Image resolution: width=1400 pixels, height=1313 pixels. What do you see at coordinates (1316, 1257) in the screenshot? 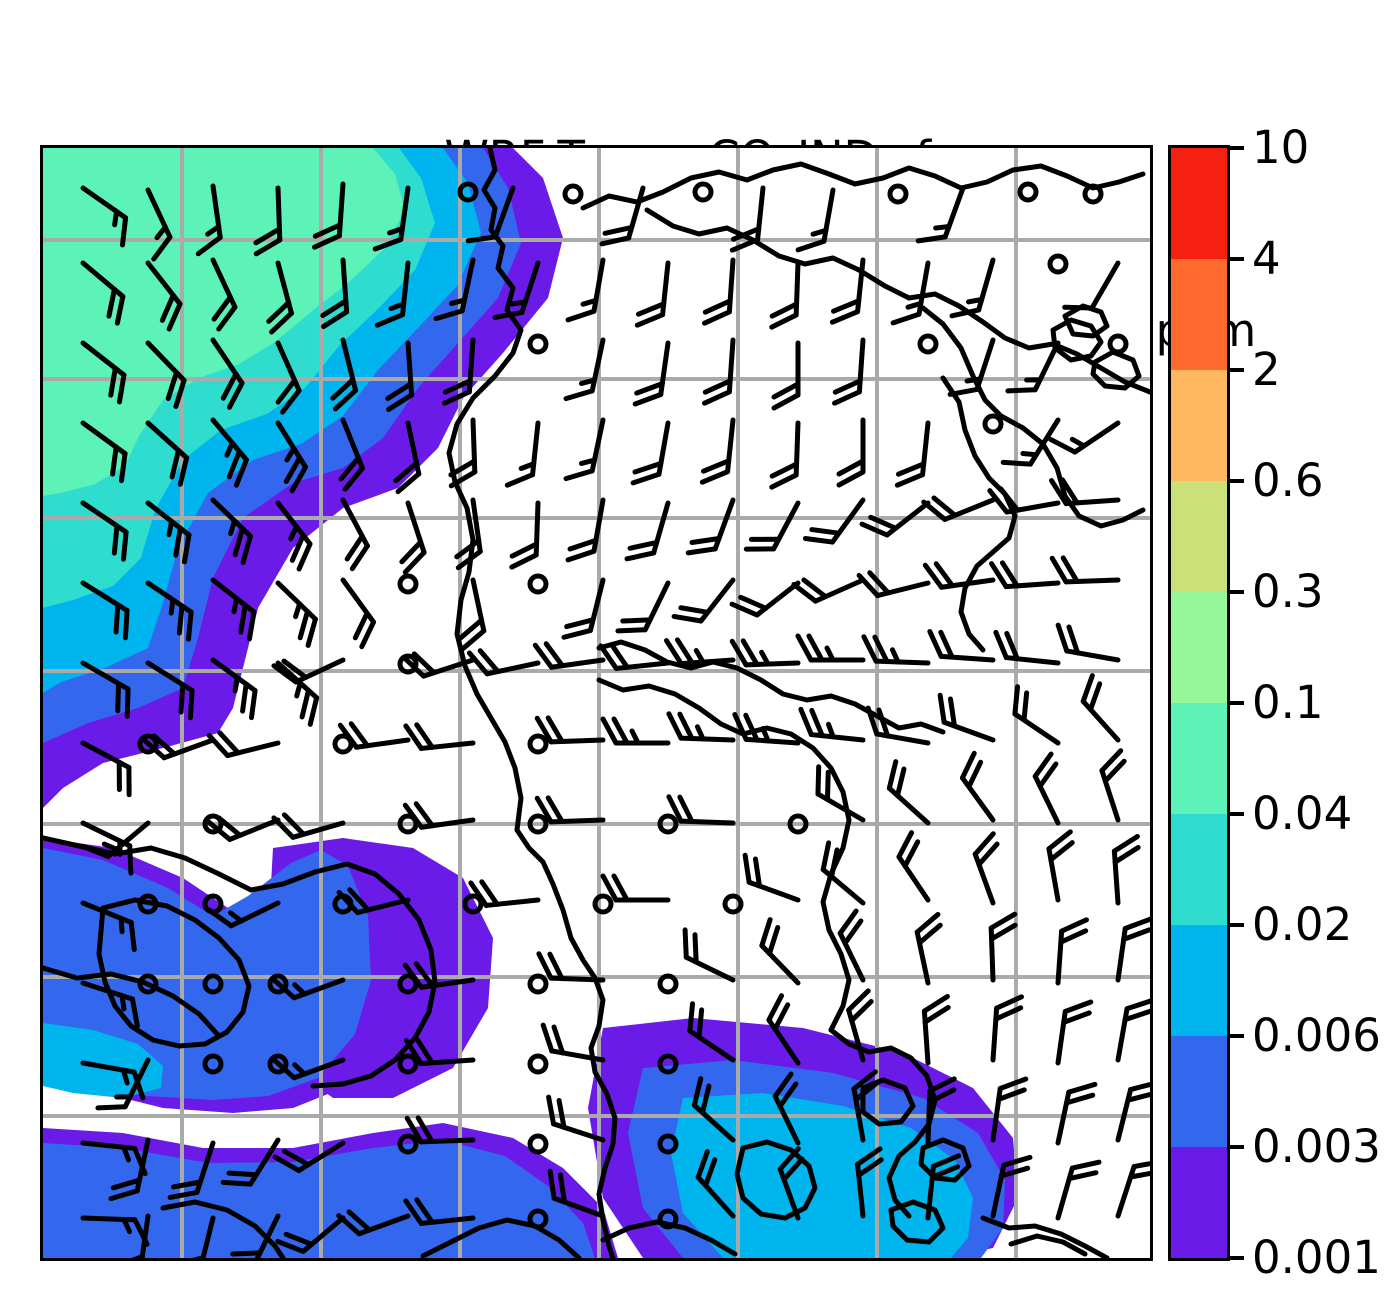
I see `colorbar-tick-label: 0.001` at bounding box center [1316, 1257].